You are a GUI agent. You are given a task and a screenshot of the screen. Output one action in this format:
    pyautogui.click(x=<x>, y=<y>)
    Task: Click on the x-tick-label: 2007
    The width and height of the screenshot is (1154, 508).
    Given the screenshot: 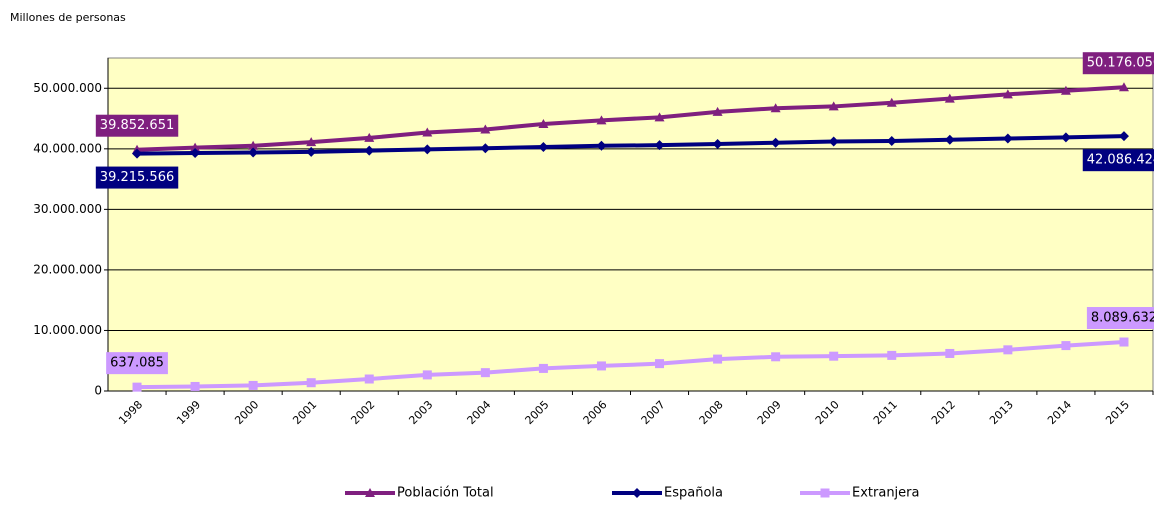 What is the action you would take?
    pyautogui.click(x=653, y=412)
    